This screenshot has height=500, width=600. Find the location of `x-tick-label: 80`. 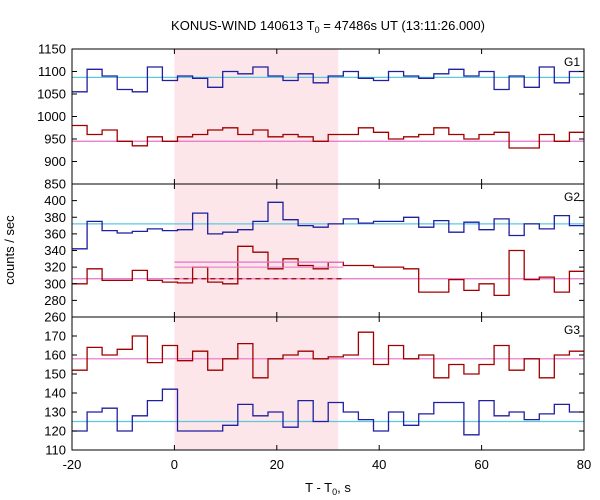

x-tick-label: 80 is located at coordinates (584, 464).